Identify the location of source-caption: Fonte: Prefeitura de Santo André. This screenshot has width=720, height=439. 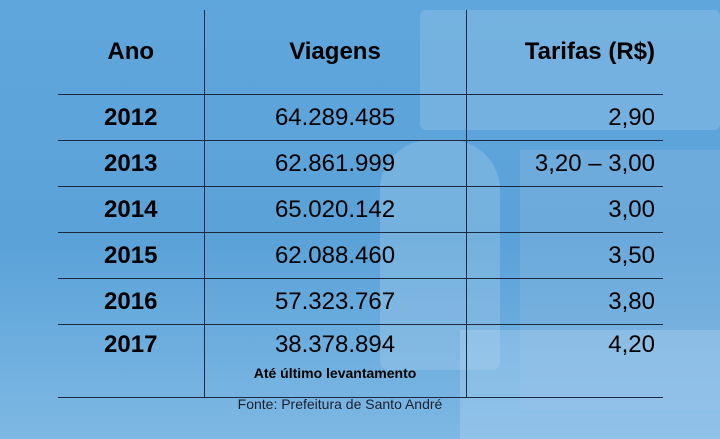
(340, 404).